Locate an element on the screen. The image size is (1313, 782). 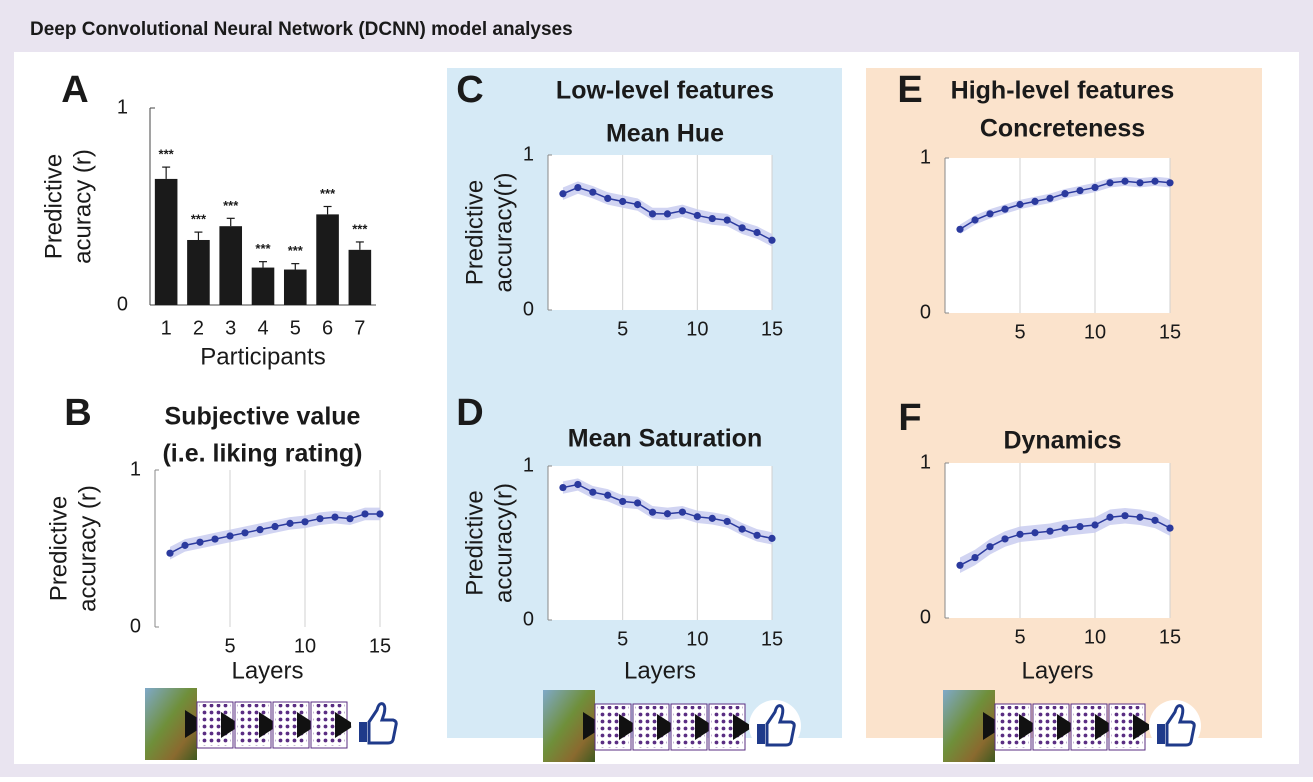
panel-letter: E is located at coordinates (909, 90).